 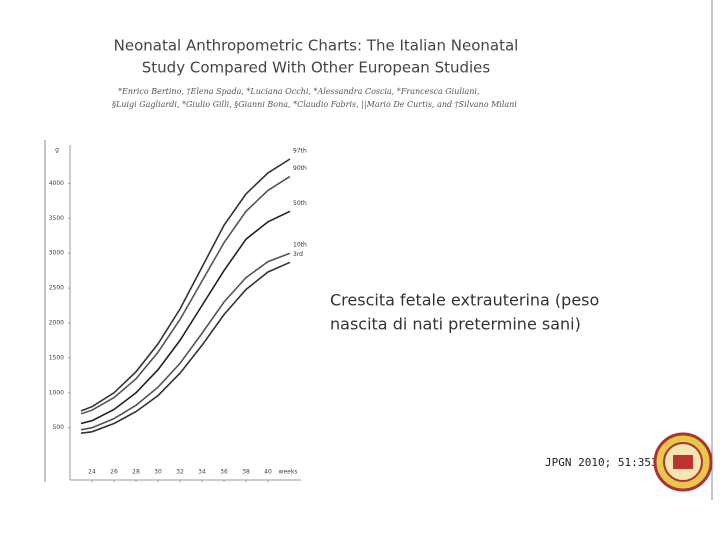 What do you see at coordinates (114, 472) in the screenshot?
I see `x-tick-label: 26` at bounding box center [114, 472].